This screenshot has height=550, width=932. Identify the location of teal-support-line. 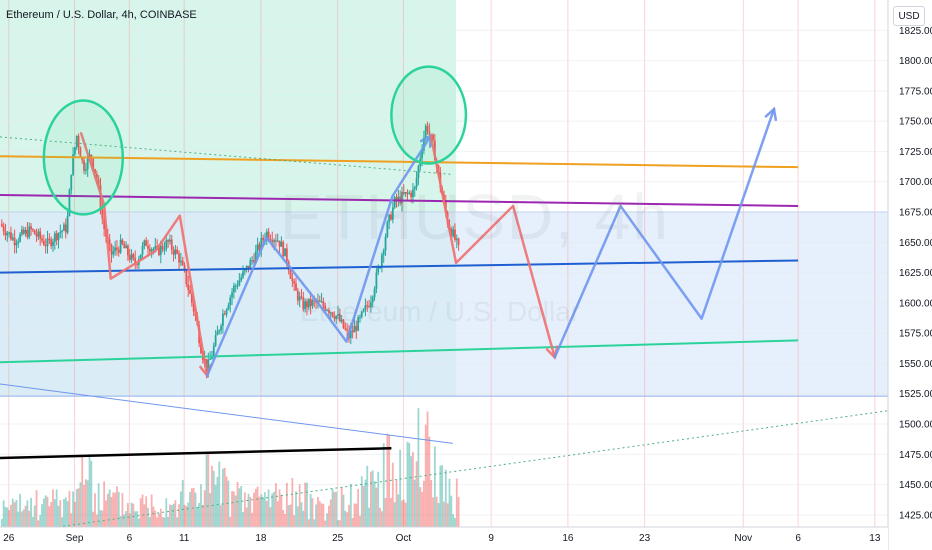
(399, 351).